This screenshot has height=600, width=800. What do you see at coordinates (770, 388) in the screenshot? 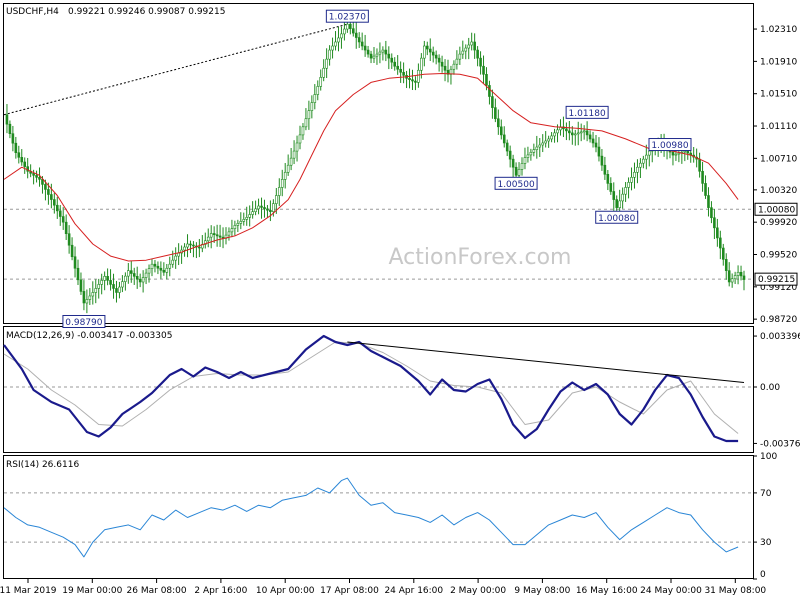
I see `macd-y-tick-label: 0.00` at bounding box center [770, 388].